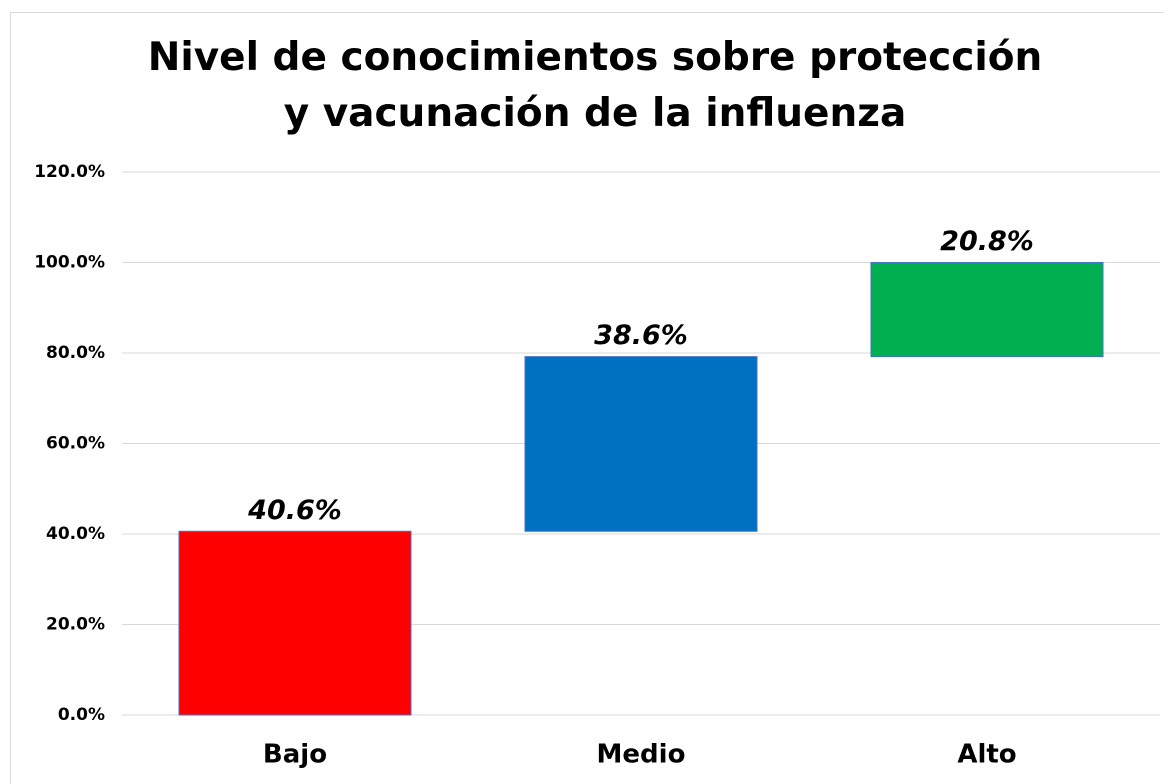 The image size is (1164, 784). Describe the element at coordinates (641, 335) in the screenshot. I see `data-label: 38.6%` at that location.